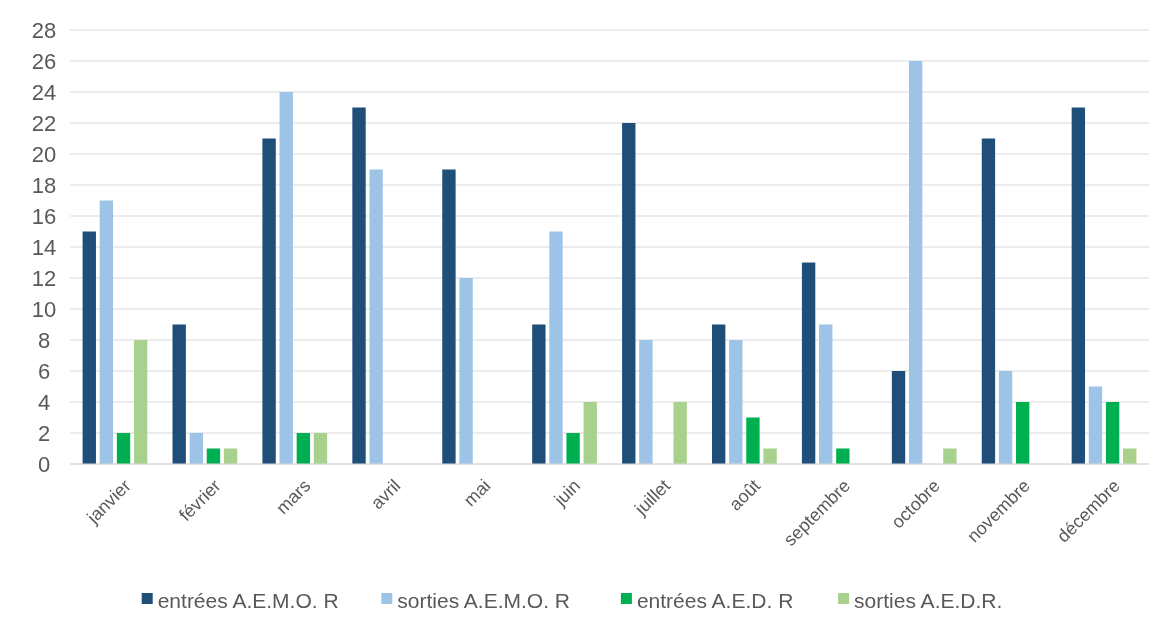 This screenshot has width=1157, height=623. I want to click on y-tick-label: 22, so click(44, 123).